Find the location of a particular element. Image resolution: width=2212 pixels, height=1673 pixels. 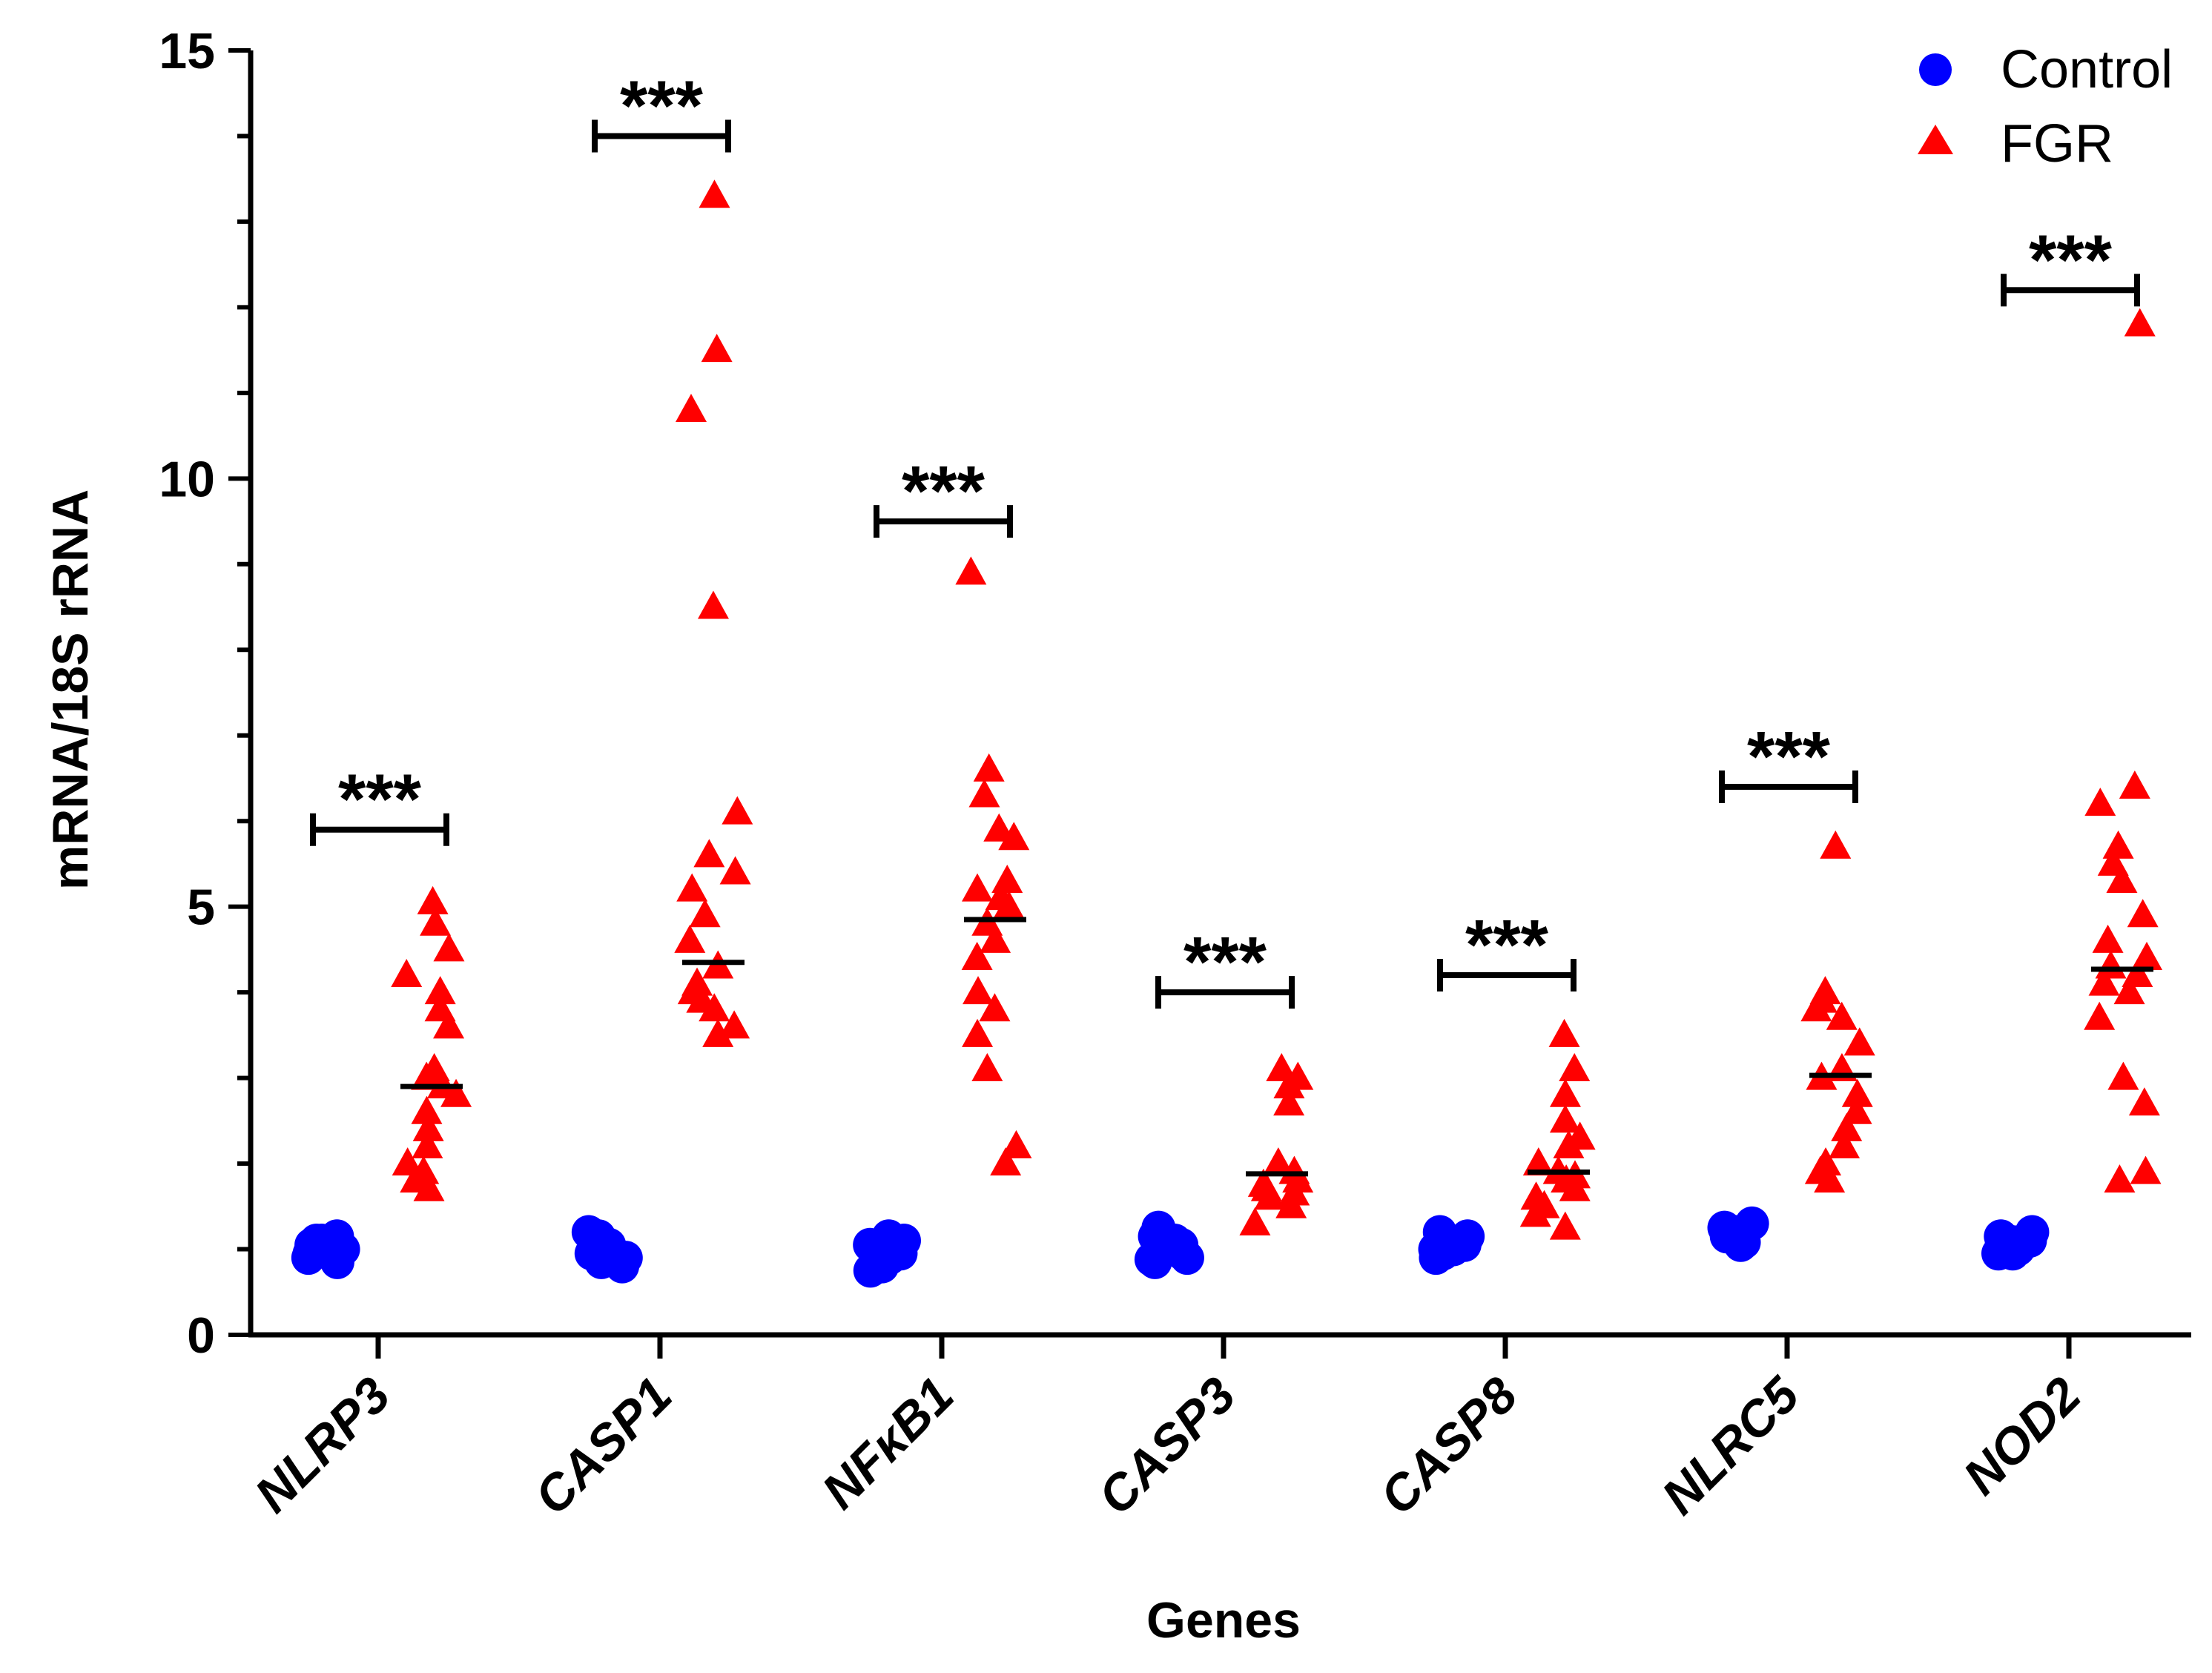

legend-control-label: Control is located at coordinates (2087, 69).